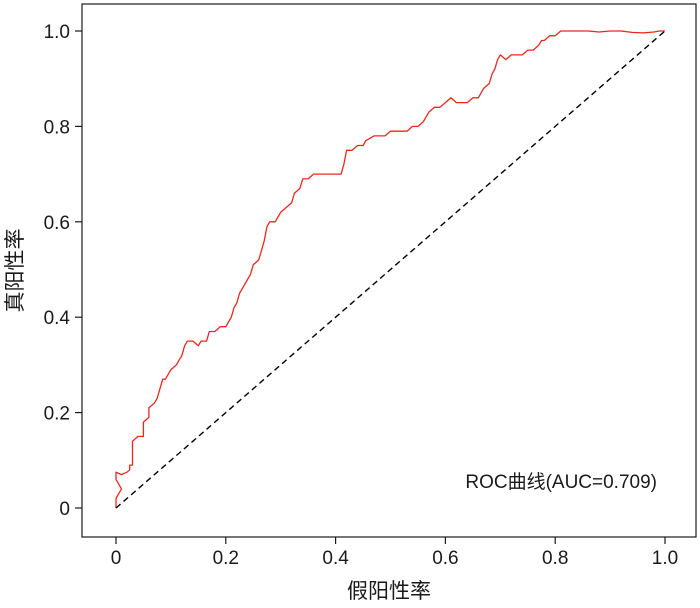 This screenshot has width=700, height=608. What do you see at coordinates (15, 271) in the screenshot?
I see `y-axis-title: 真阳性率` at bounding box center [15, 271].